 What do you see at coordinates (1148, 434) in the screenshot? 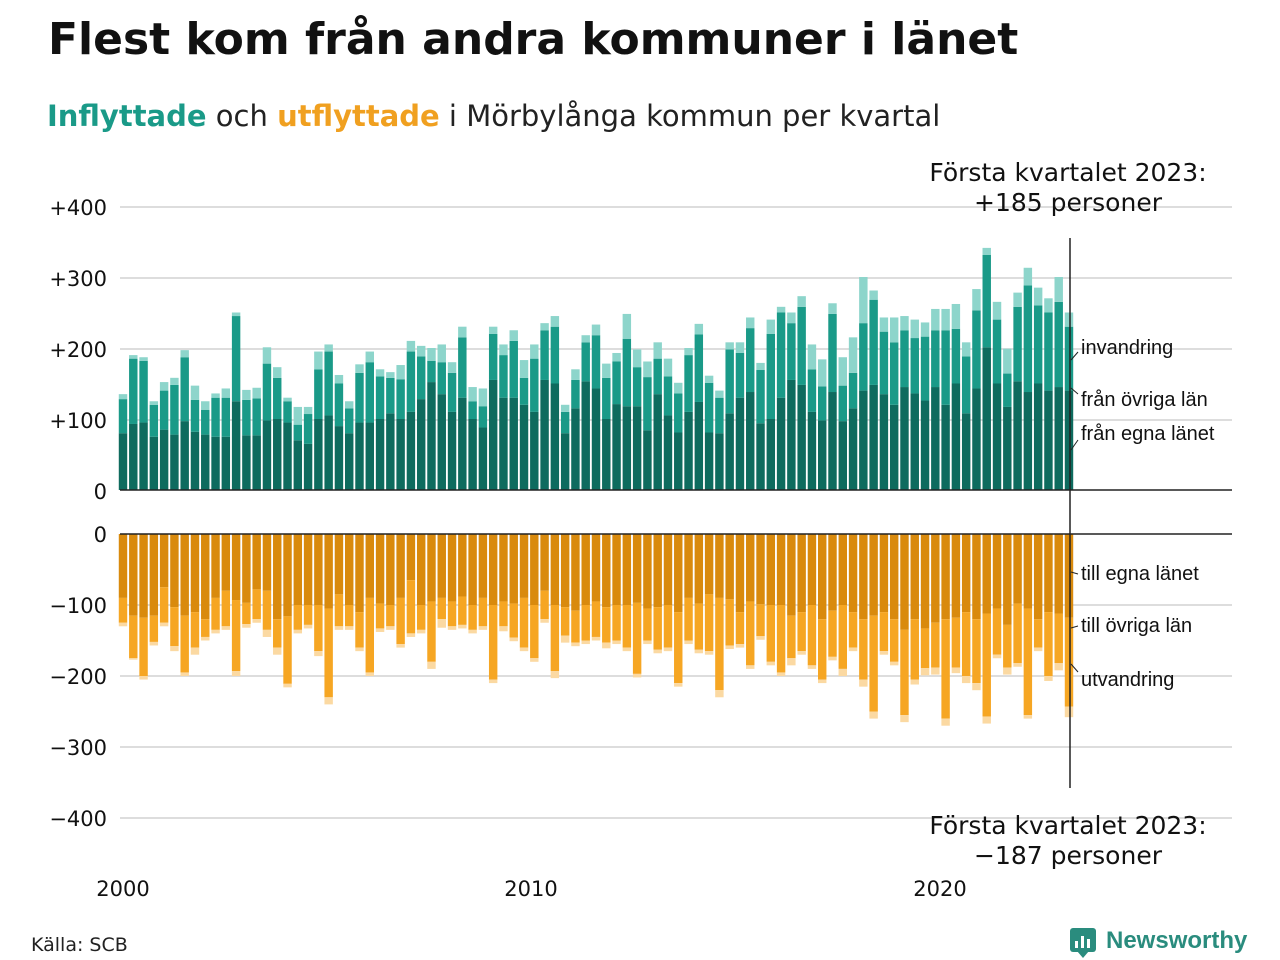
I see `series-label-fran-egna-lanet: från egna länet` at bounding box center [1148, 434].